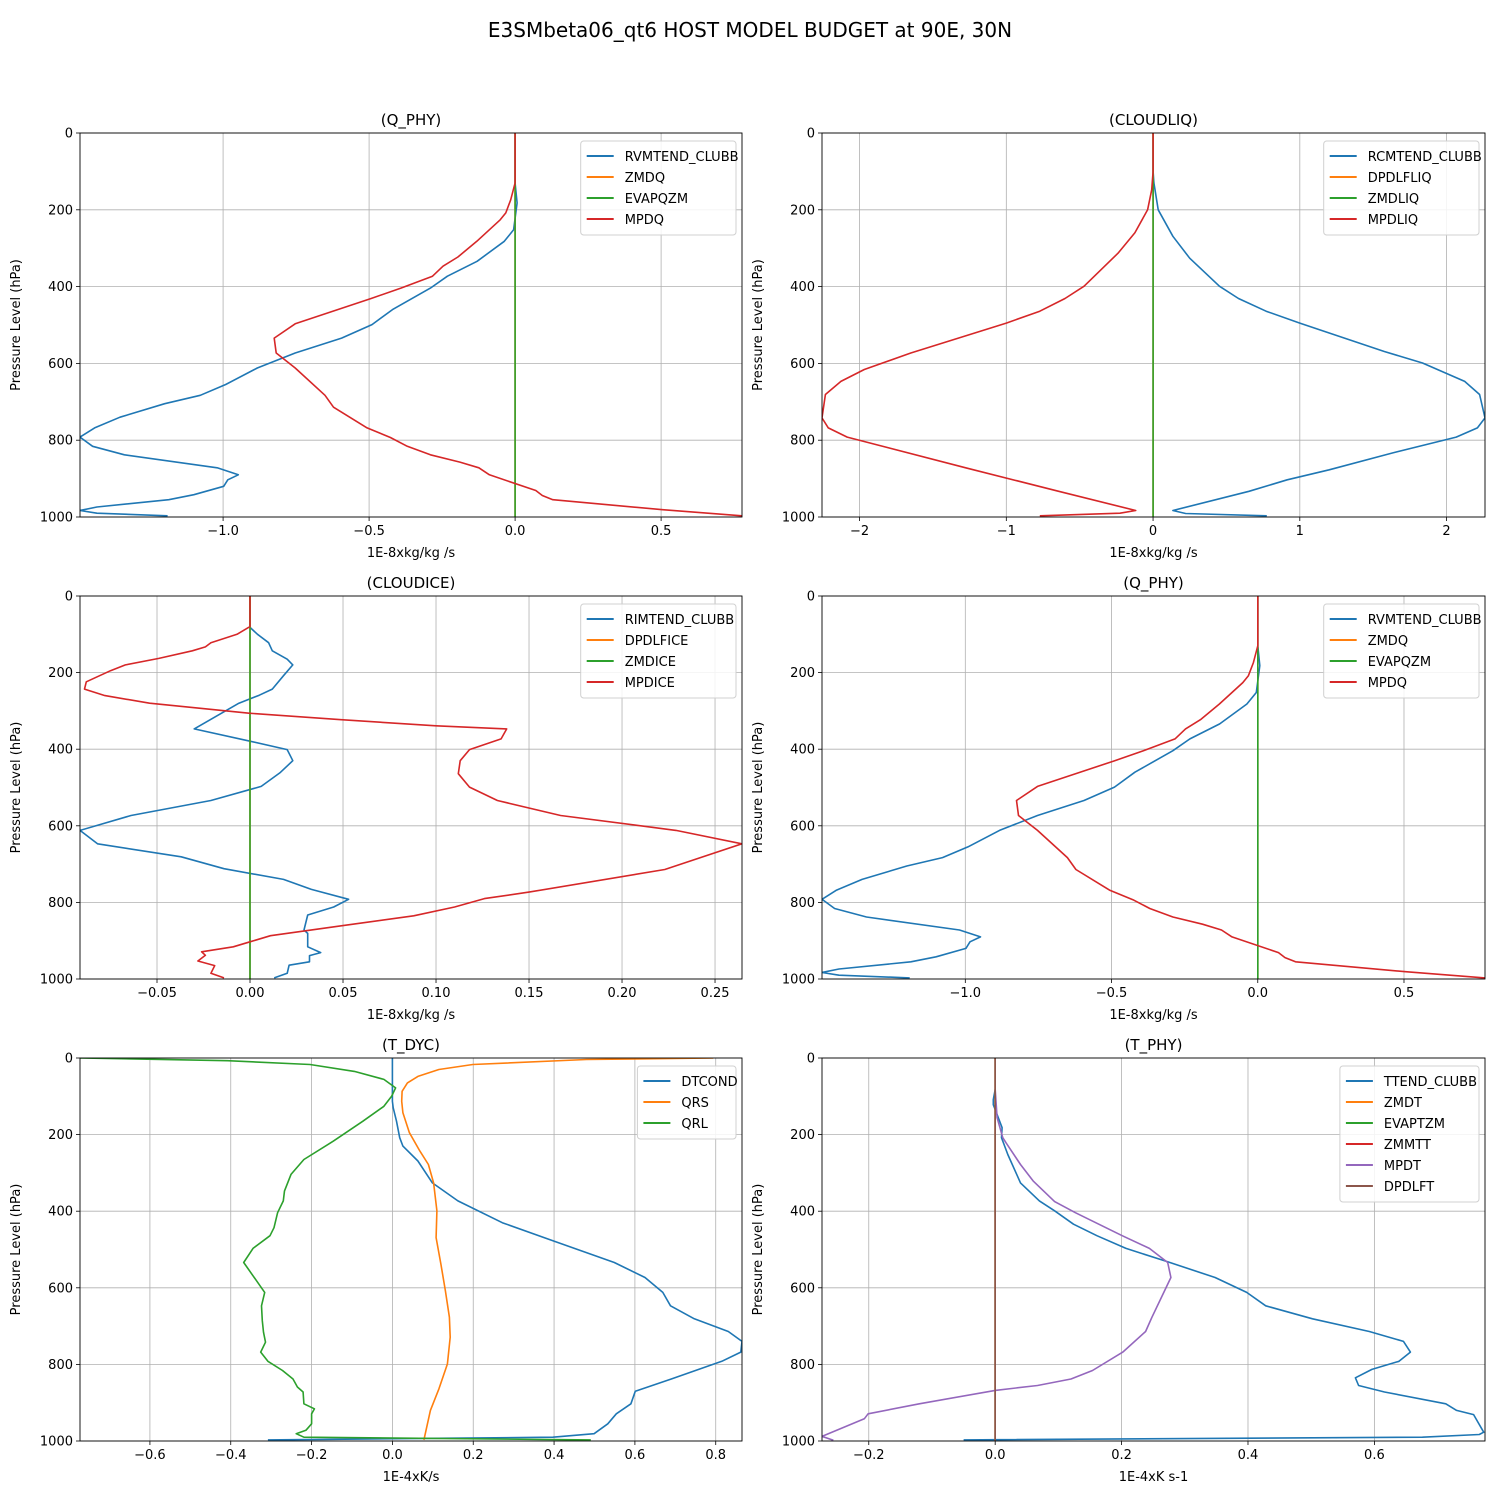  I want to click on x-tick-label: 0.5, so click(661, 531).